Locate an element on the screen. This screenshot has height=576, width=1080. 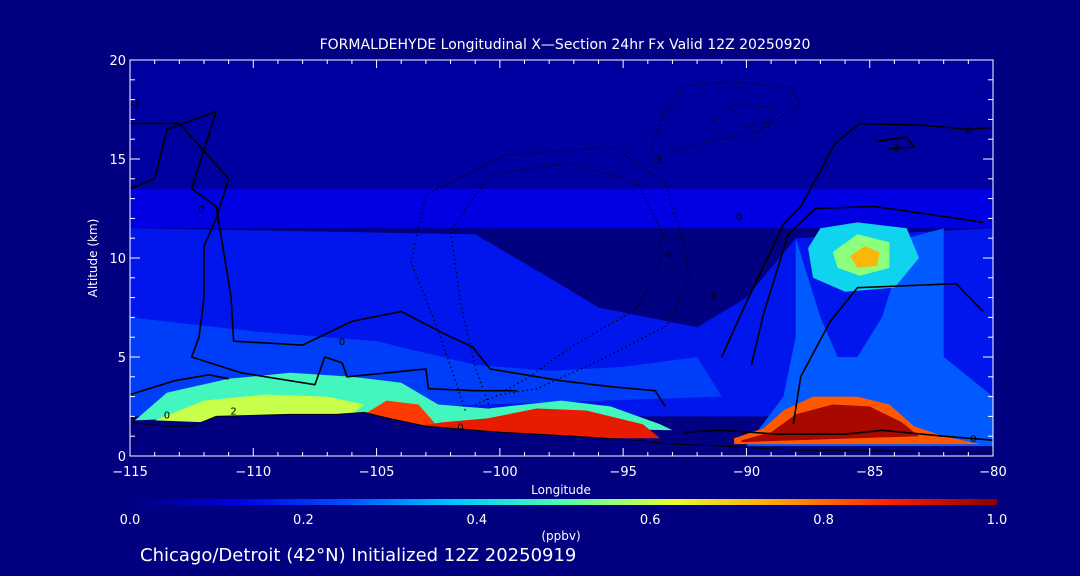
terrain is located at coordinates (561, 433).